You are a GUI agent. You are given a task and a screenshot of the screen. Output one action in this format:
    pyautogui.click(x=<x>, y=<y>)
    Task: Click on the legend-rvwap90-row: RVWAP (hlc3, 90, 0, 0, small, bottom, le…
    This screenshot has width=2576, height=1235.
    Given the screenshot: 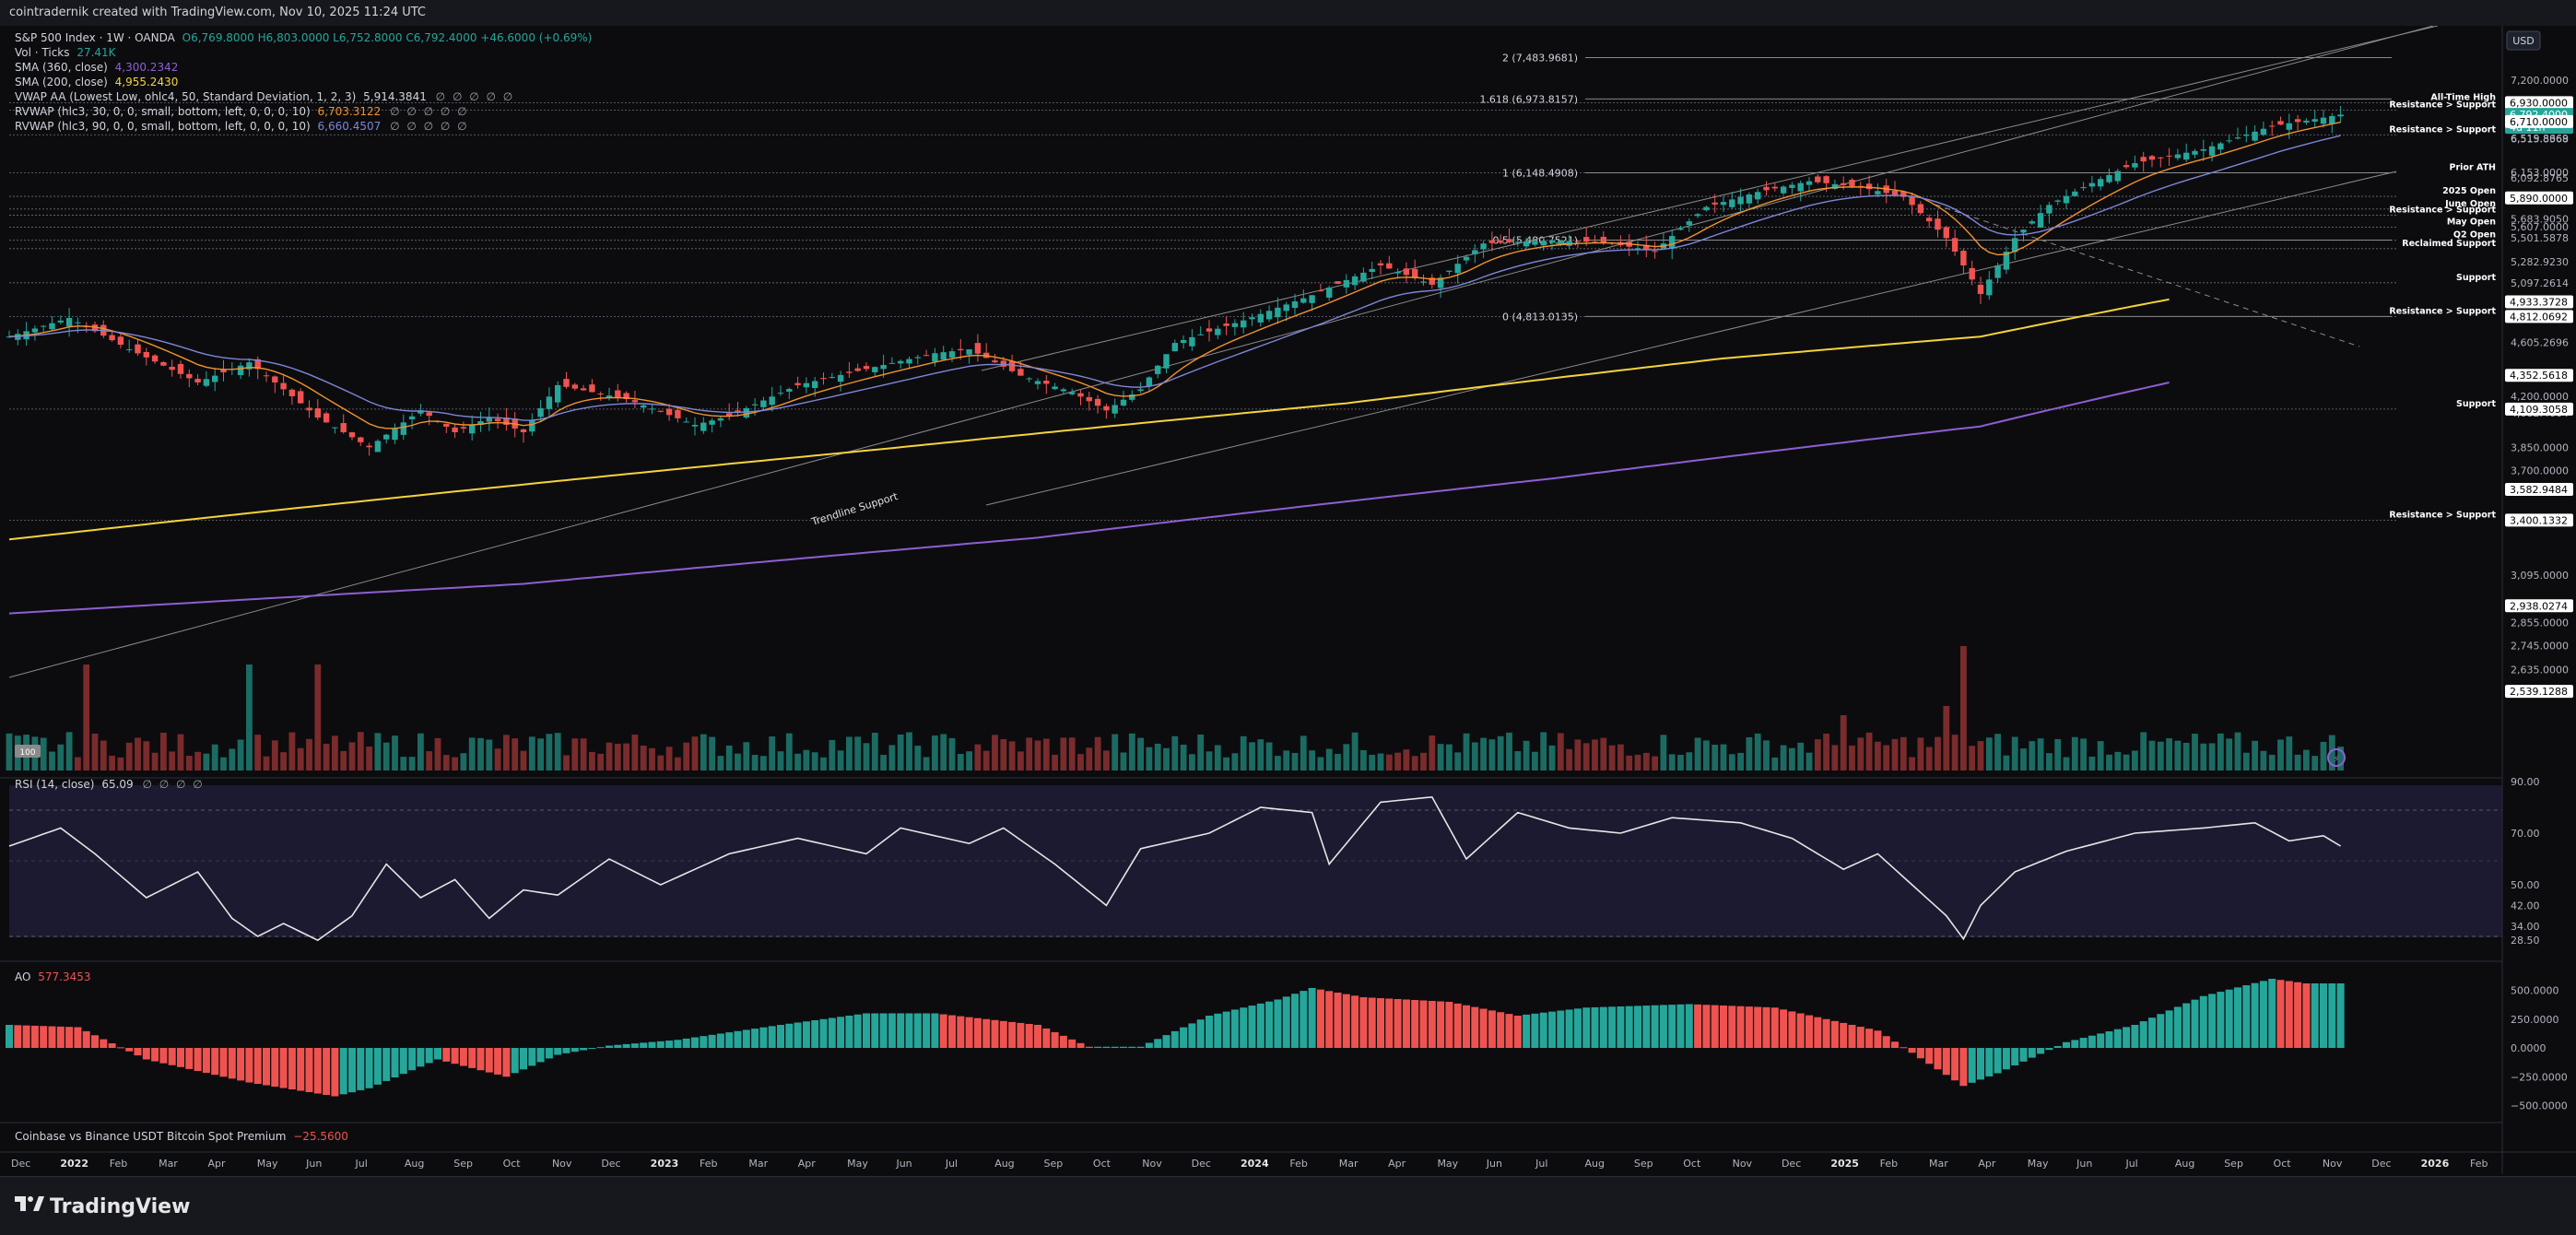 What is the action you would take?
    pyautogui.click(x=242, y=127)
    